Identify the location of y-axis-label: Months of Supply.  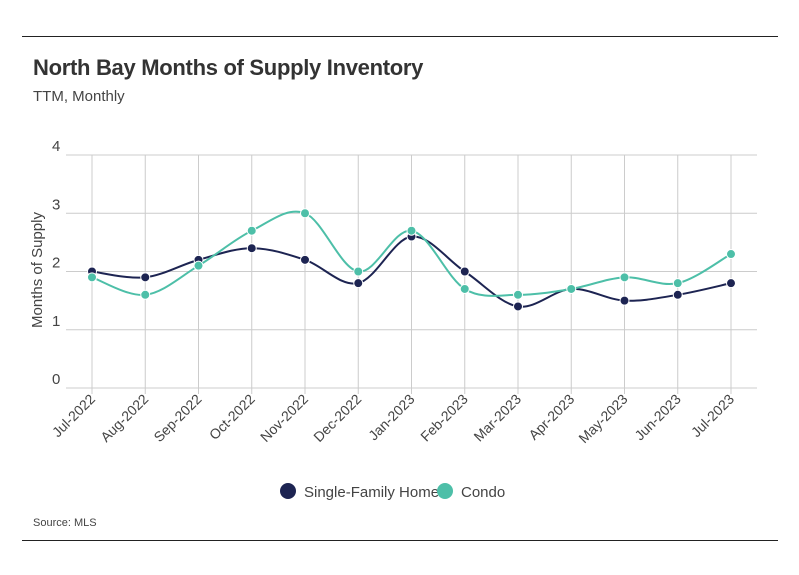
(37, 270).